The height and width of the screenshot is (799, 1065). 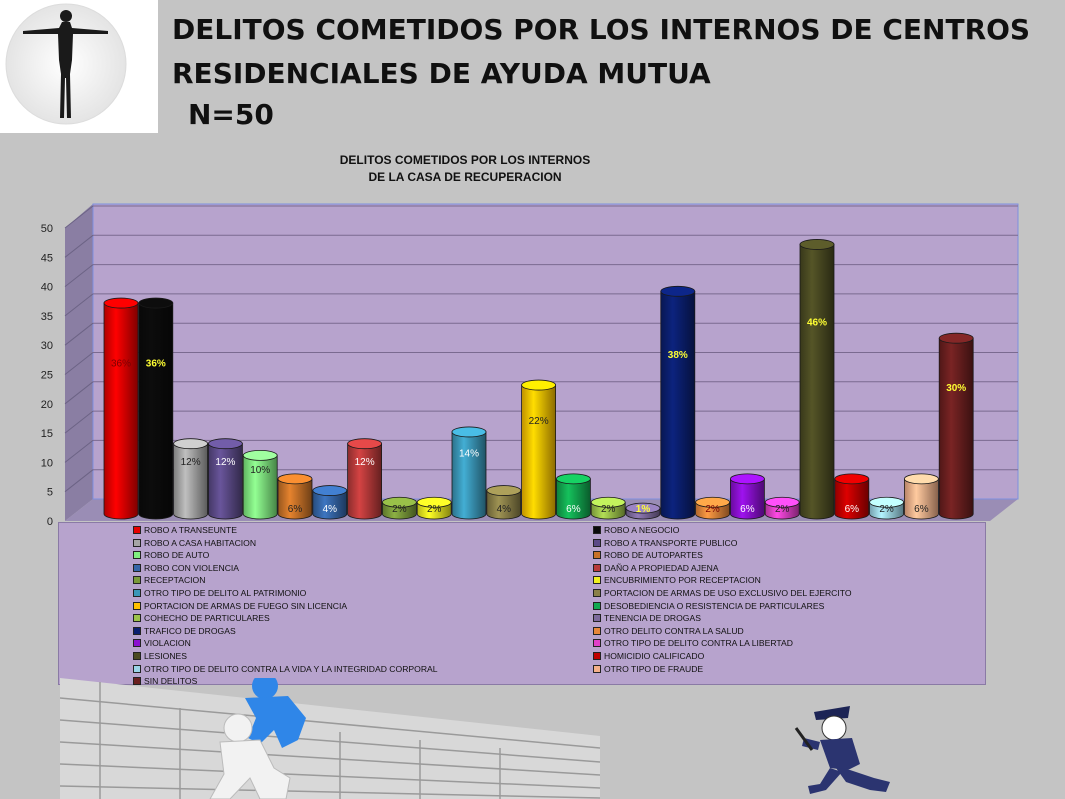 What do you see at coordinates (654, 656) in the screenshot?
I see `legend-label: HOMICIDIO CALIFICADO` at bounding box center [654, 656].